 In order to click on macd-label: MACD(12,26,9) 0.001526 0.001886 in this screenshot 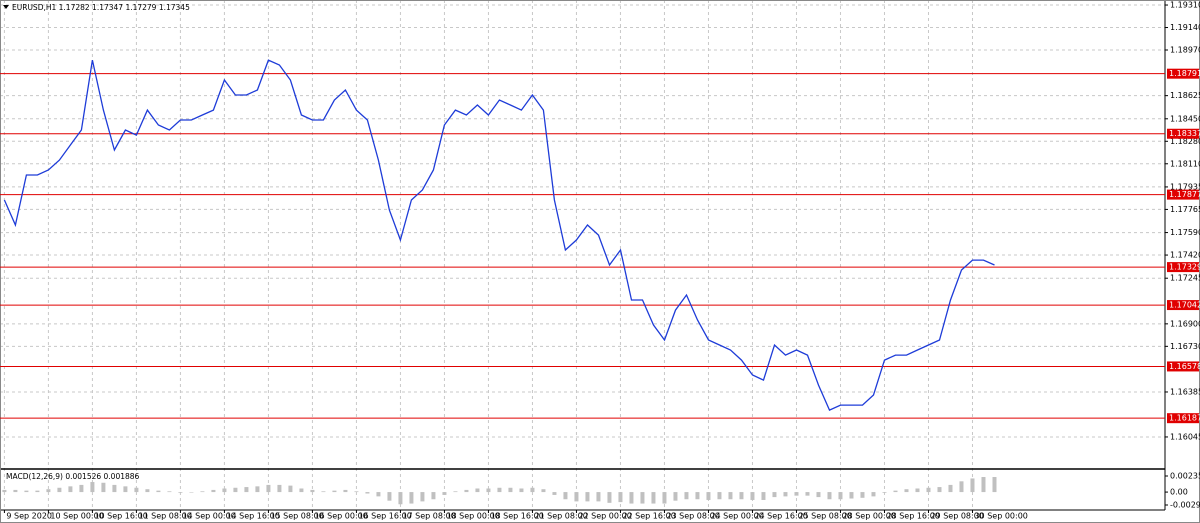, I will do `click(73, 476)`.